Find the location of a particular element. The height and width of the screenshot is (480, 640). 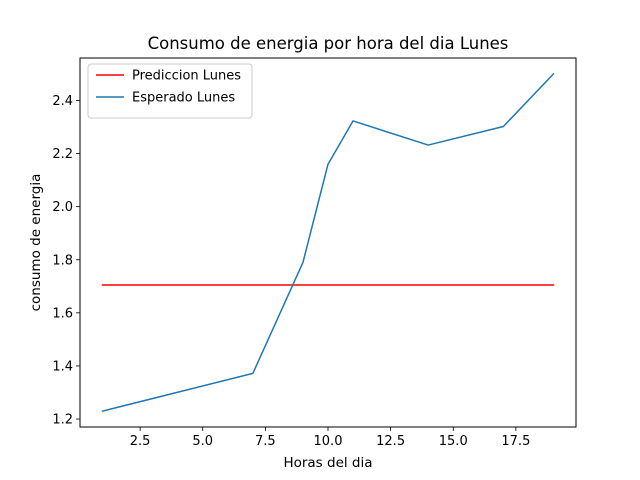

legend: Prediccion Lunes Esperado Lunes is located at coordinates (170, 91).